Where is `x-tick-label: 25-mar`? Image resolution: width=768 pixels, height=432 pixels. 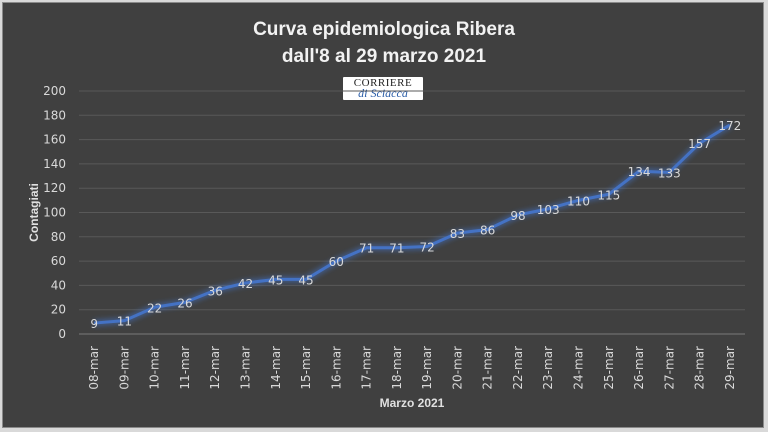
x-tick-label: 25-mar is located at coordinates (609, 368).